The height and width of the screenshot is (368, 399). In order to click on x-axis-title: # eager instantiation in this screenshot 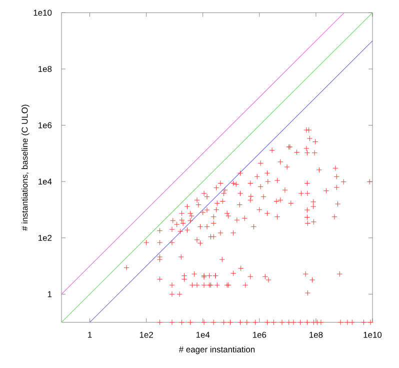, I will do `click(216, 350)`.